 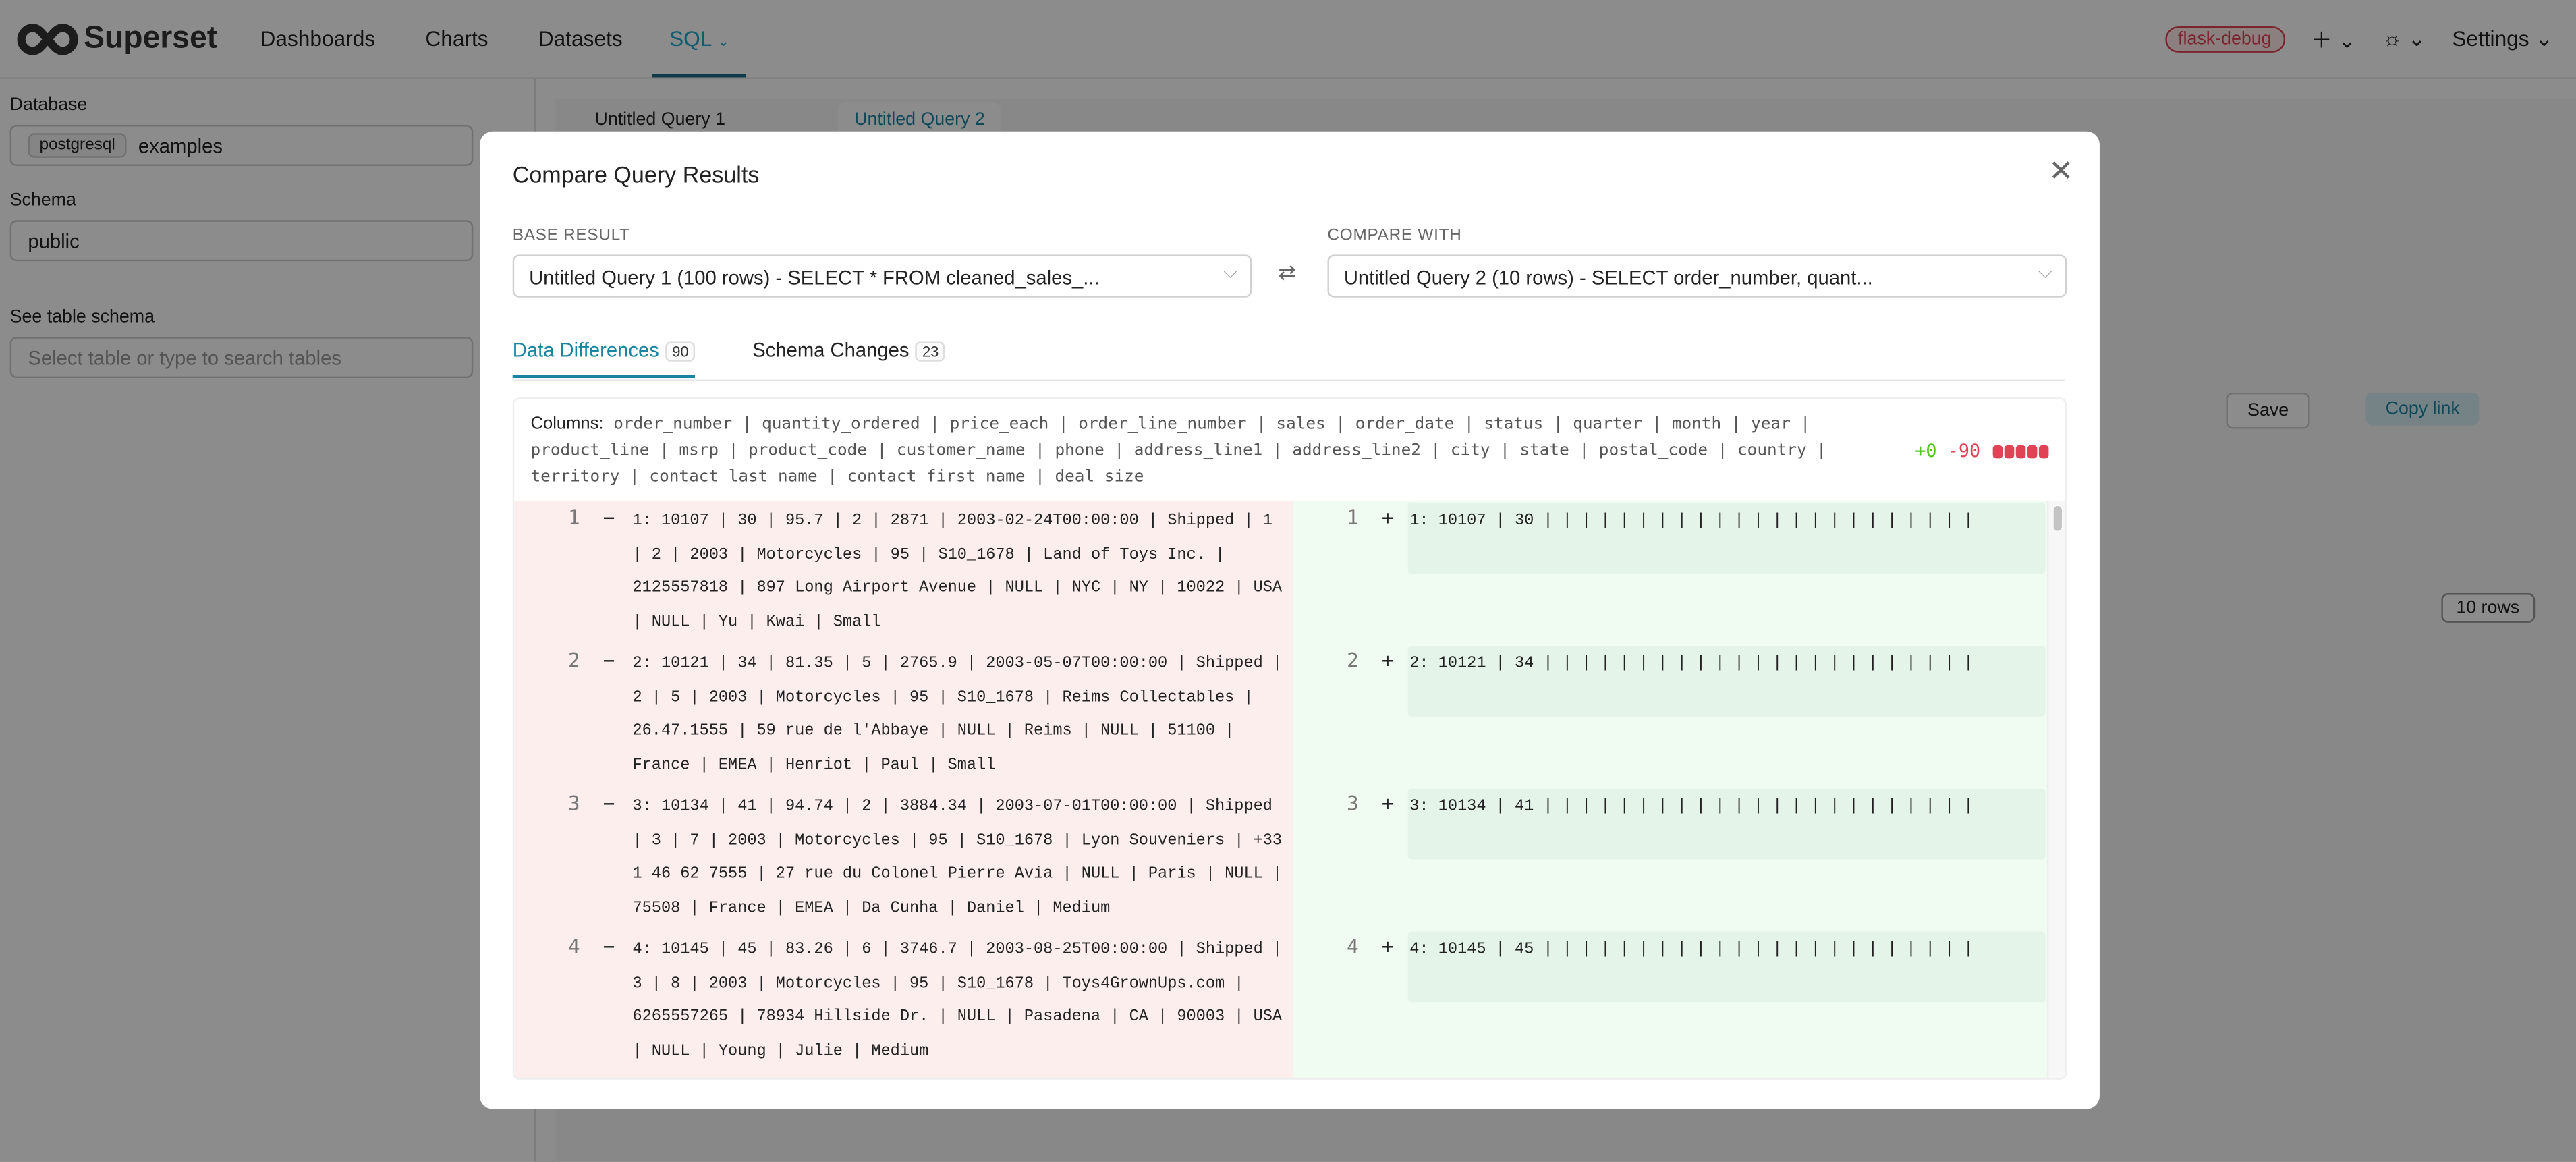 I want to click on query-tab-1: Untitled Query 1, so click(x=660, y=120).